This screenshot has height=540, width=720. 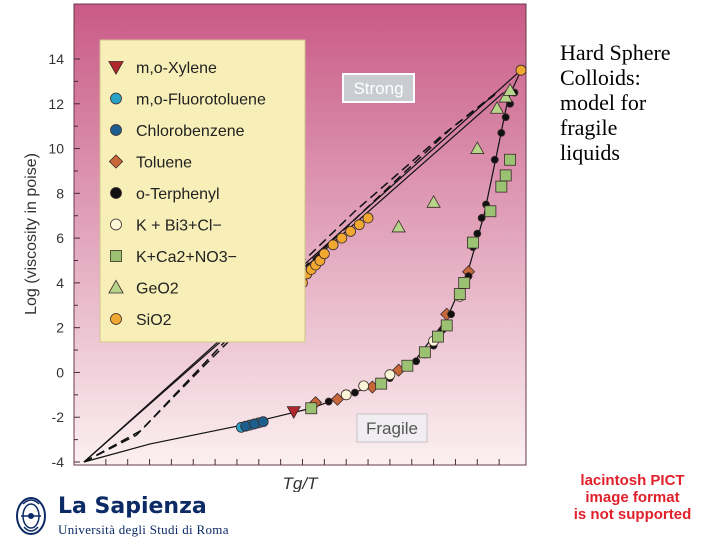 What do you see at coordinates (58, 417) in the screenshot?
I see `y-tick-label: -2` at bounding box center [58, 417].